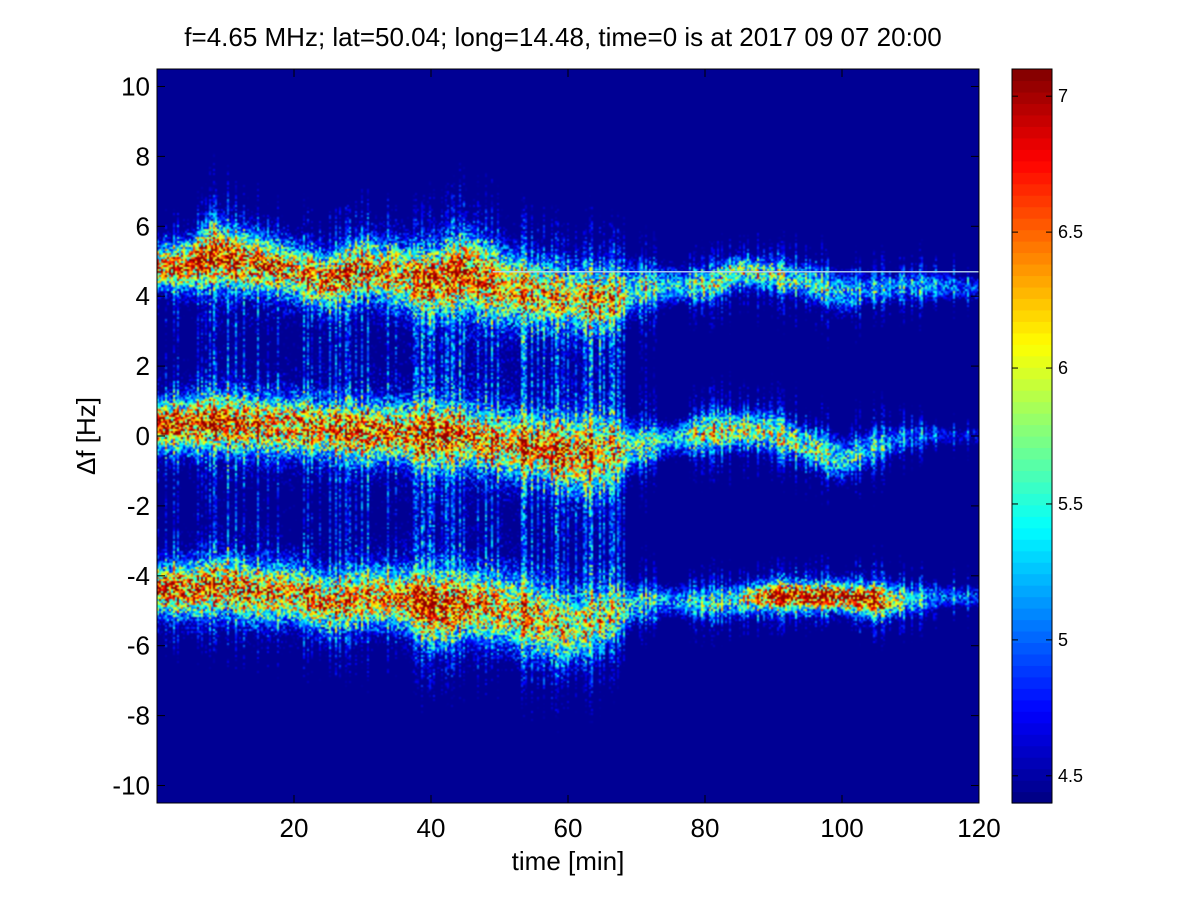 The height and width of the screenshot is (901, 1201). Describe the element at coordinates (138, 506) in the screenshot. I see `y-tick-label: -2` at that location.